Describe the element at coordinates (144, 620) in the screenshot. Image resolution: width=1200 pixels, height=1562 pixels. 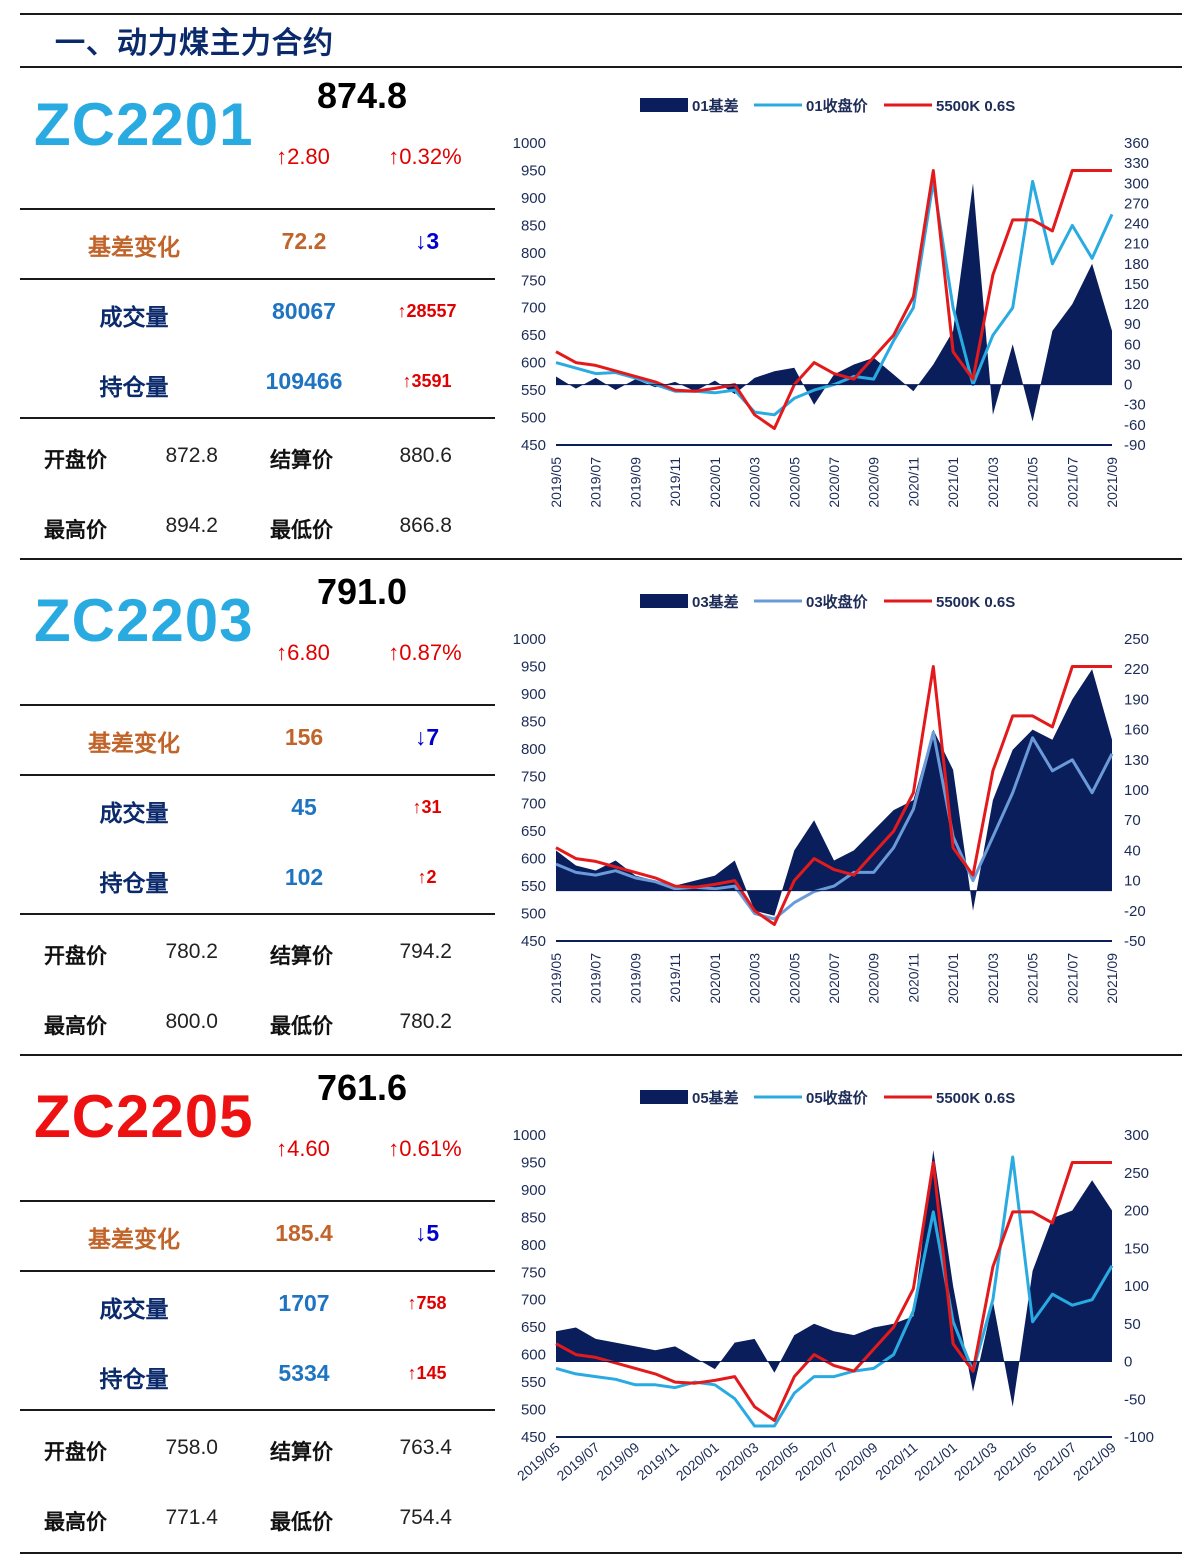
I see `contract-code: ZC2203` at that location.